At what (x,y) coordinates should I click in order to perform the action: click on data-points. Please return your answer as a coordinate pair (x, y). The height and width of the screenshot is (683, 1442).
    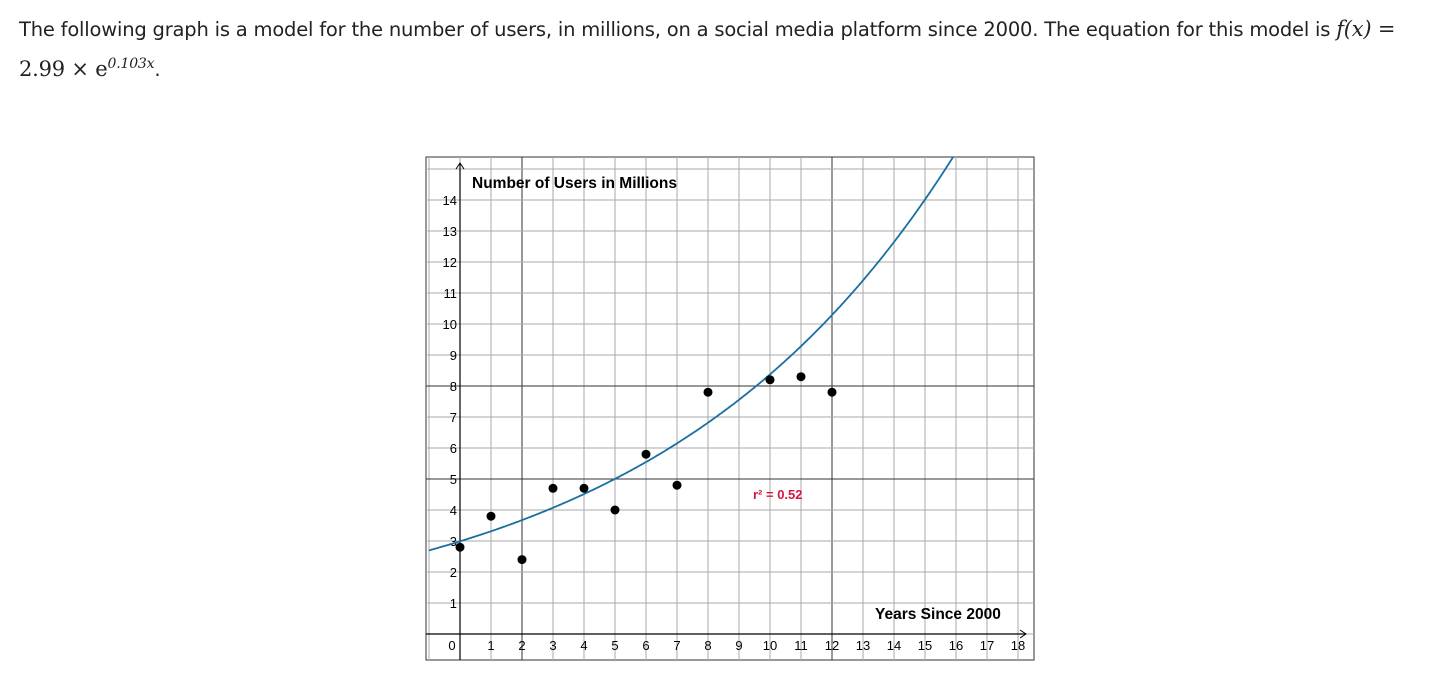
    Looking at the image, I should click on (646, 468).